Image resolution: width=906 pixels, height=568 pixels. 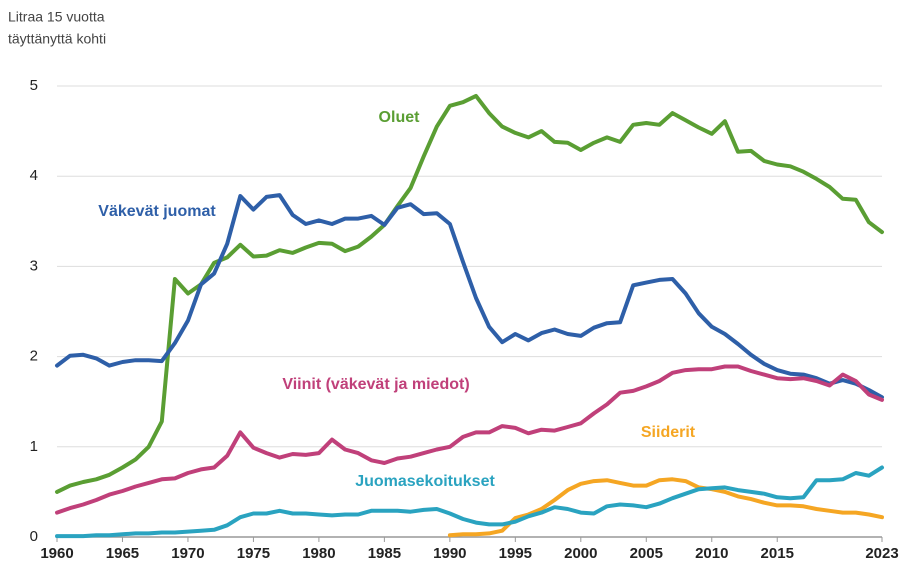 What do you see at coordinates (187, 553) in the screenshot?
I see `x-tick-label: 1970` at bounding box center [187, 553].